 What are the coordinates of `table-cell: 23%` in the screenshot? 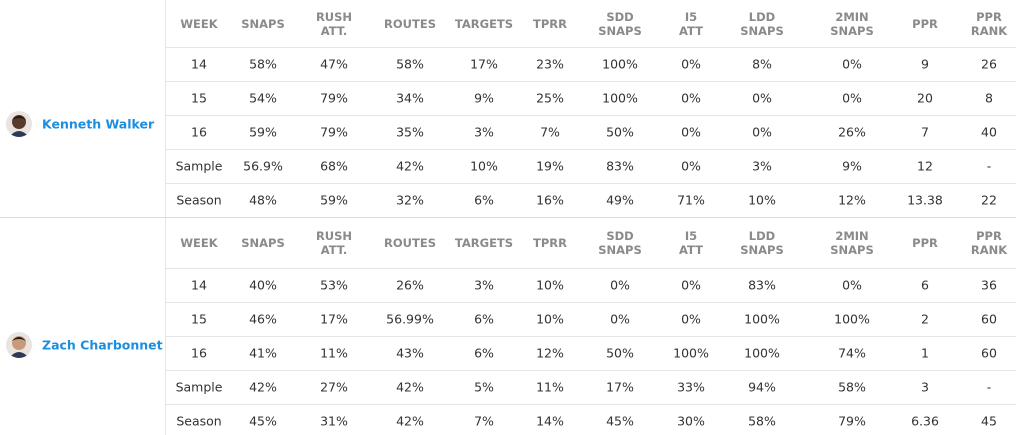 It's located at (550, 64).